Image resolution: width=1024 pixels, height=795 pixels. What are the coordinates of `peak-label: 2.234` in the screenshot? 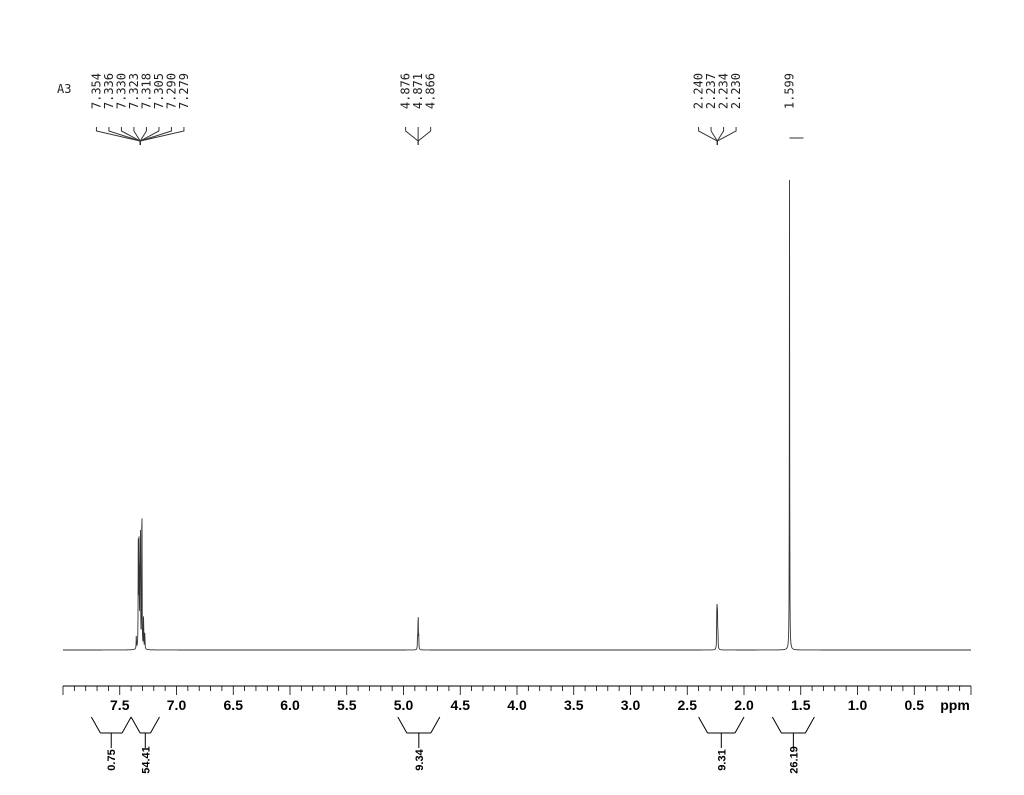 It's located at (724, 91).